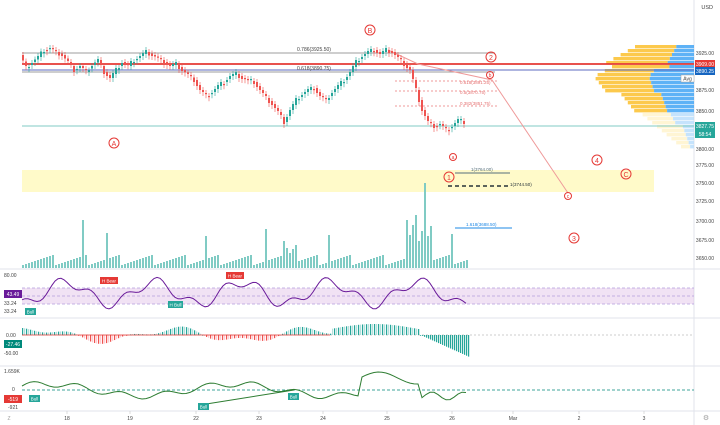 This screenshot has height=425, width=720. Describe the element at coordinates (114, 143) in the screenshot. I see `wave-label-A: A` at that location.